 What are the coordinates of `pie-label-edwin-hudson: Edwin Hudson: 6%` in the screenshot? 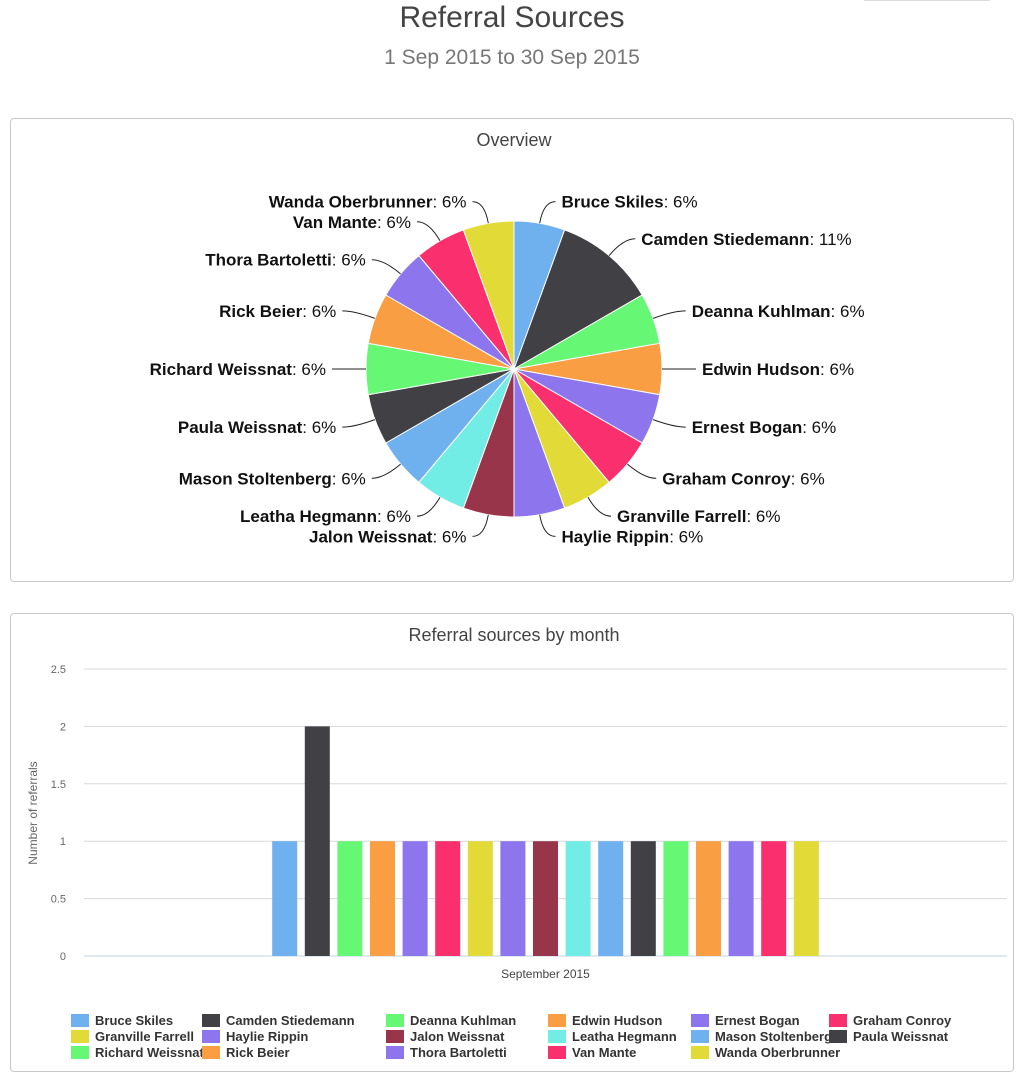 It's located at (778, 369).